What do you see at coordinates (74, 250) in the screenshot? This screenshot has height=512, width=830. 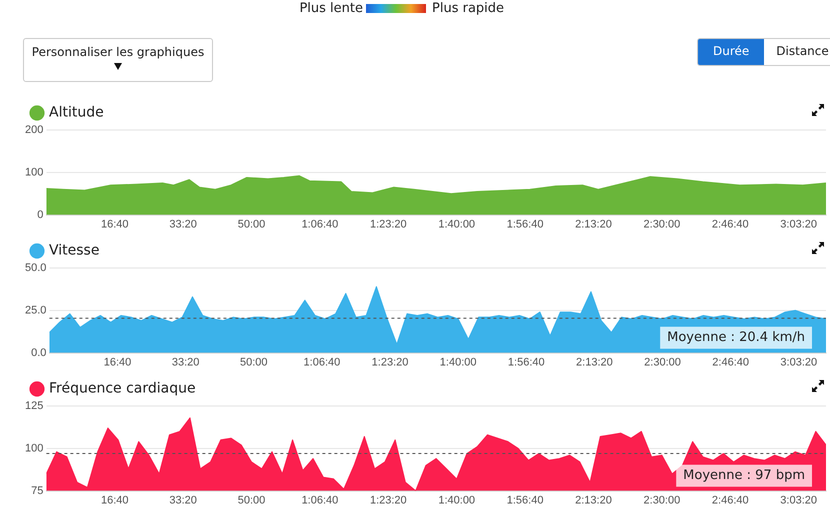 I see `legend-label: Vitesse` at bounding box center [74, 250].